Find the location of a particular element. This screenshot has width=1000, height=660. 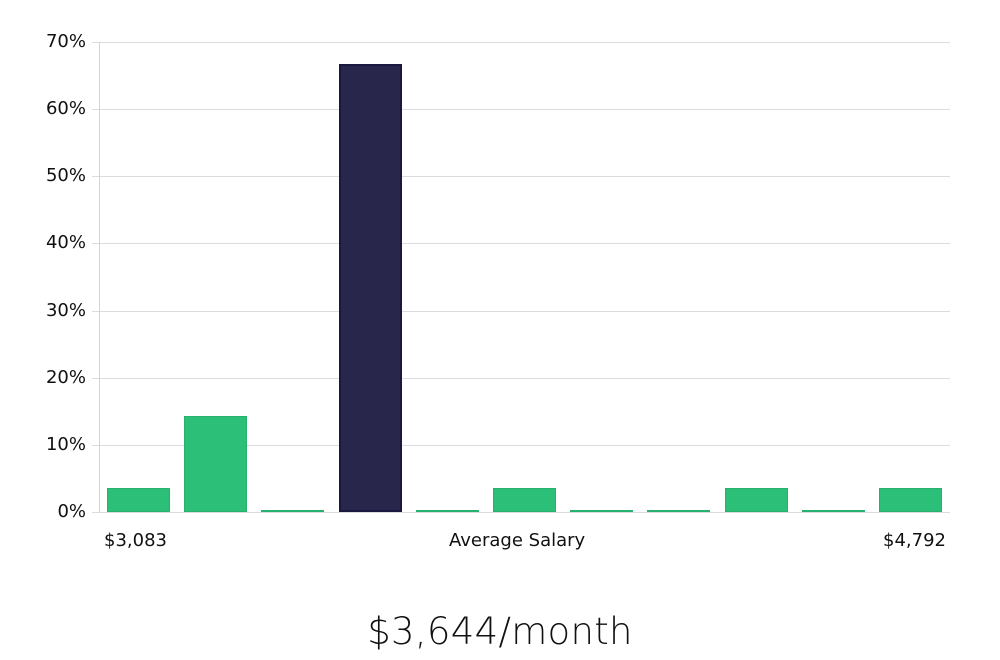

y-tick-label: 30% is located at coordinates (65, 310).